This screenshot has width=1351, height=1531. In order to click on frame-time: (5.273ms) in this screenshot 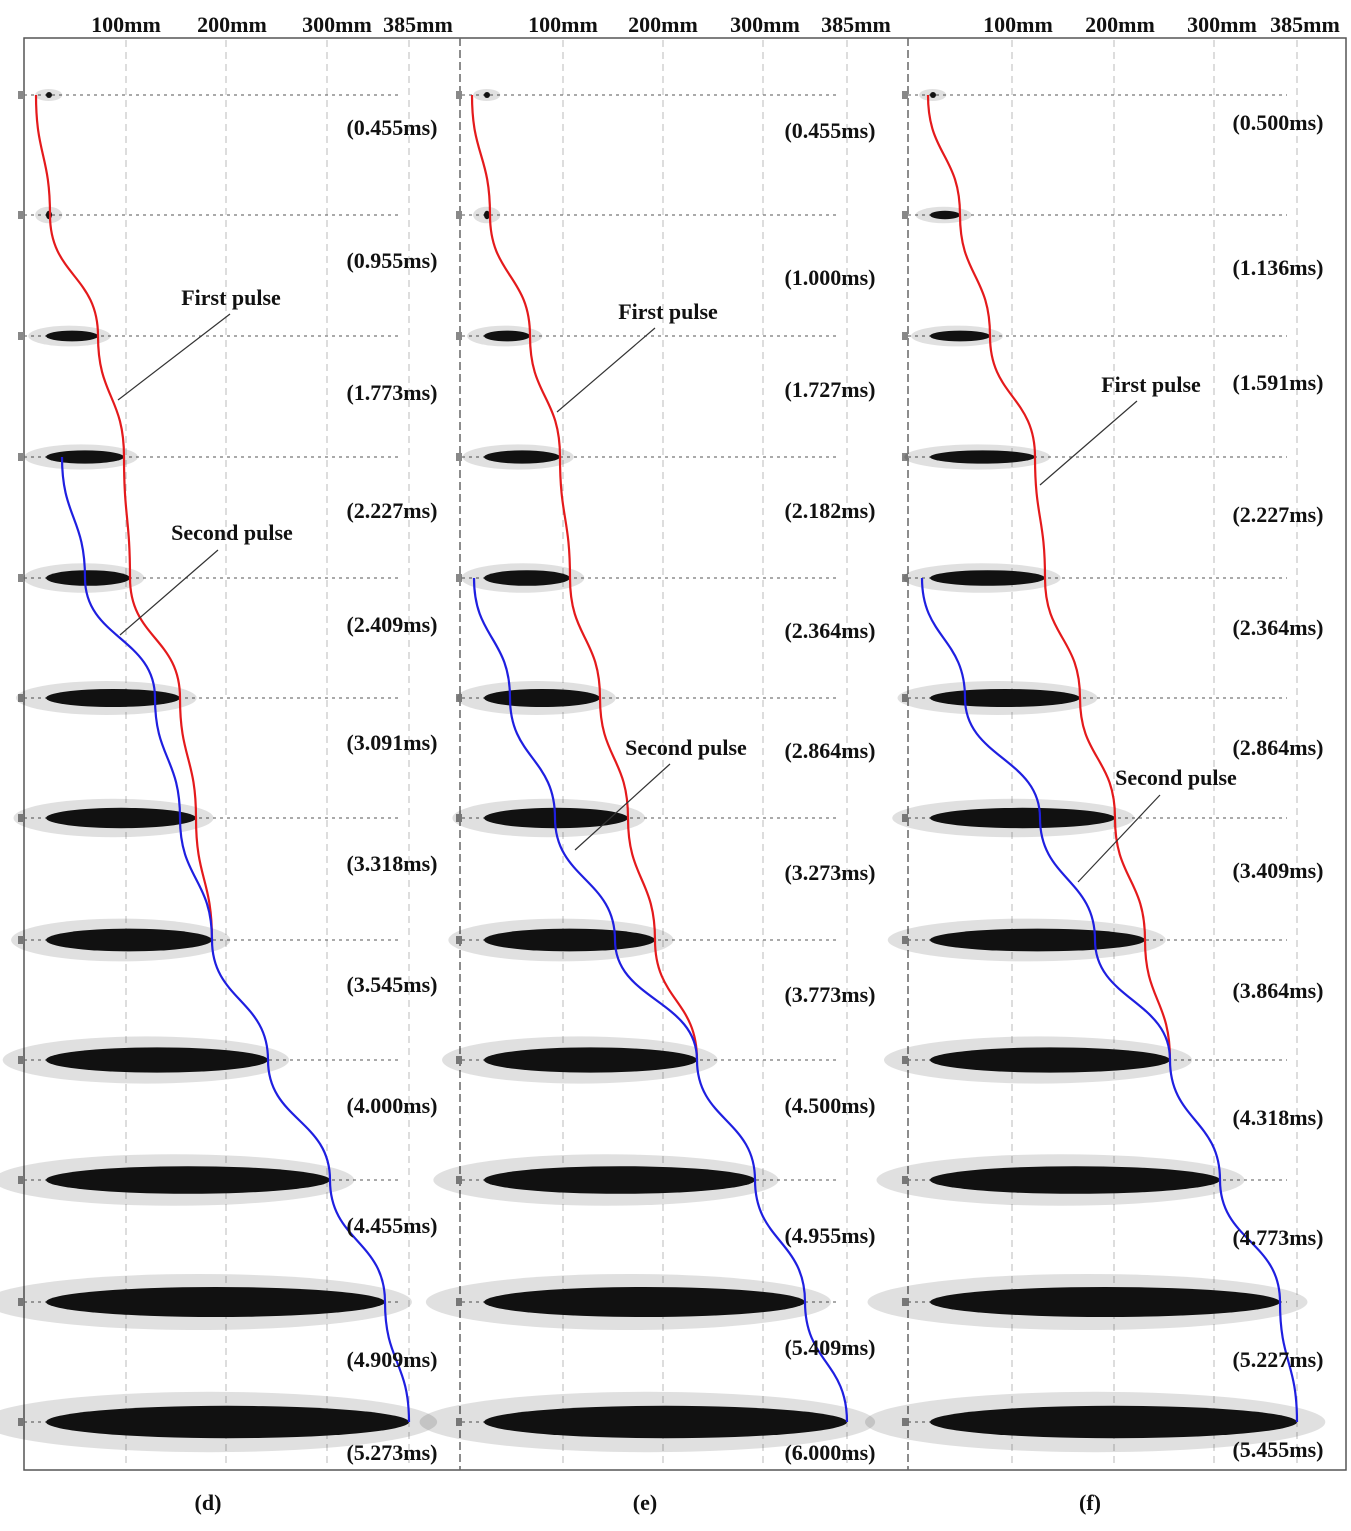, I will do `click(391, 1452)`.